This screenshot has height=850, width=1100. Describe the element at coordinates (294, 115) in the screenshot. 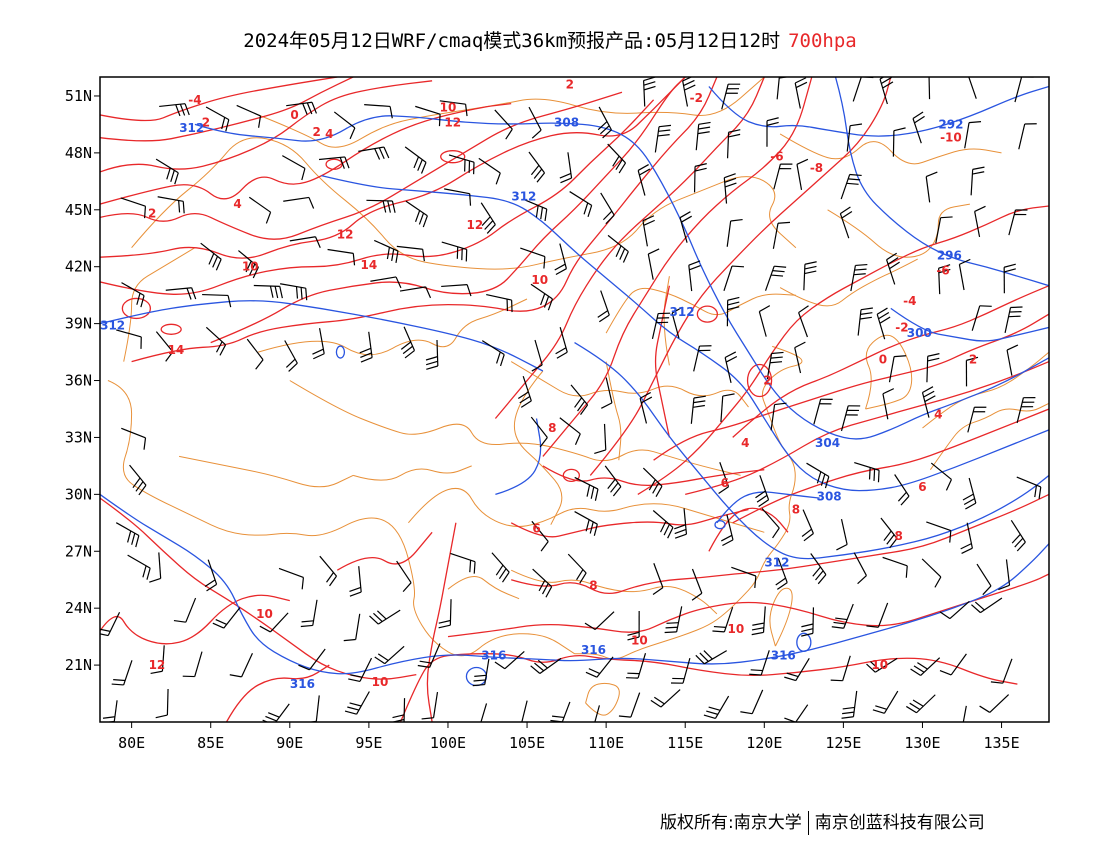

I see `temperature-contour-label: 0` at that location.